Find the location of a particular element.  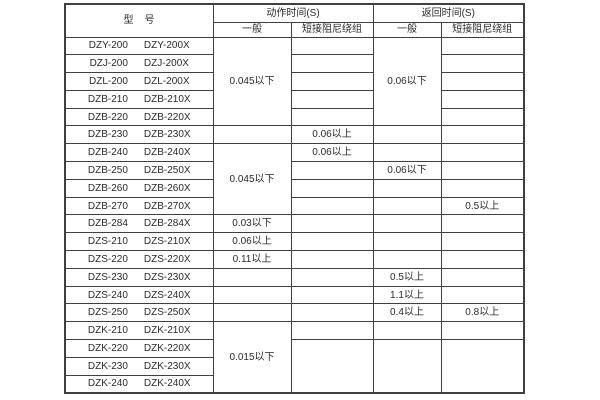

table-row: DZS-250 DZS-250X 0.4以上 0.8以上 is located at coordinates (294, 313).